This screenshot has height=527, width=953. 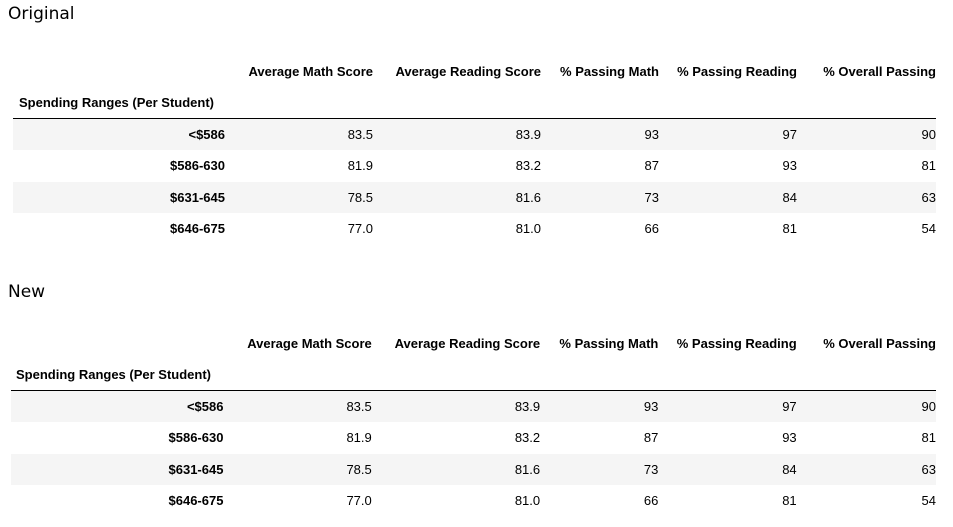 What do you see at coordinates (27, 292) in the screenshot?
I see `section-label-new: New` at bounding box center [27, 292].